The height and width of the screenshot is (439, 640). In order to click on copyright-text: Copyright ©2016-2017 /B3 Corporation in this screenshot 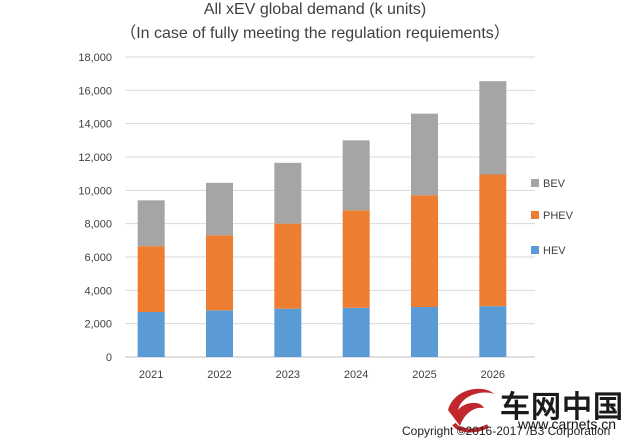, I will do `click(506, 431)`.